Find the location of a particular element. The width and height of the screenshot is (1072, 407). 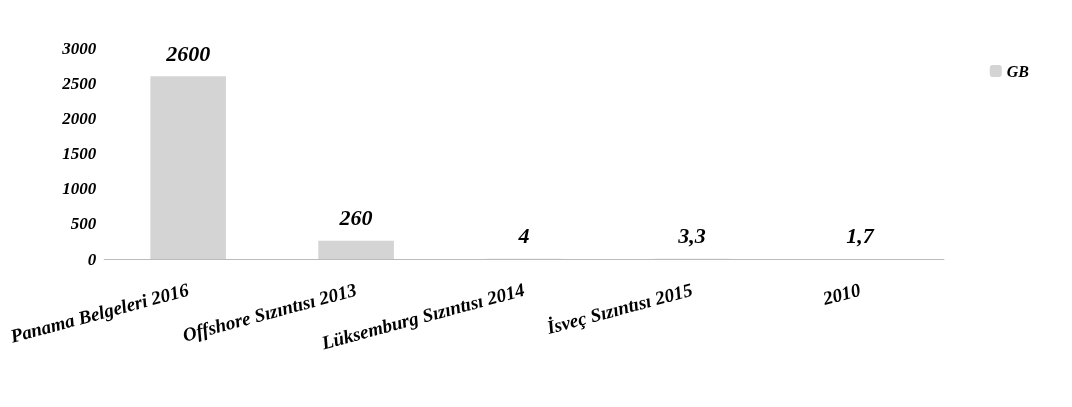

data-label: 3,3 is located at coordinates (691, 236).